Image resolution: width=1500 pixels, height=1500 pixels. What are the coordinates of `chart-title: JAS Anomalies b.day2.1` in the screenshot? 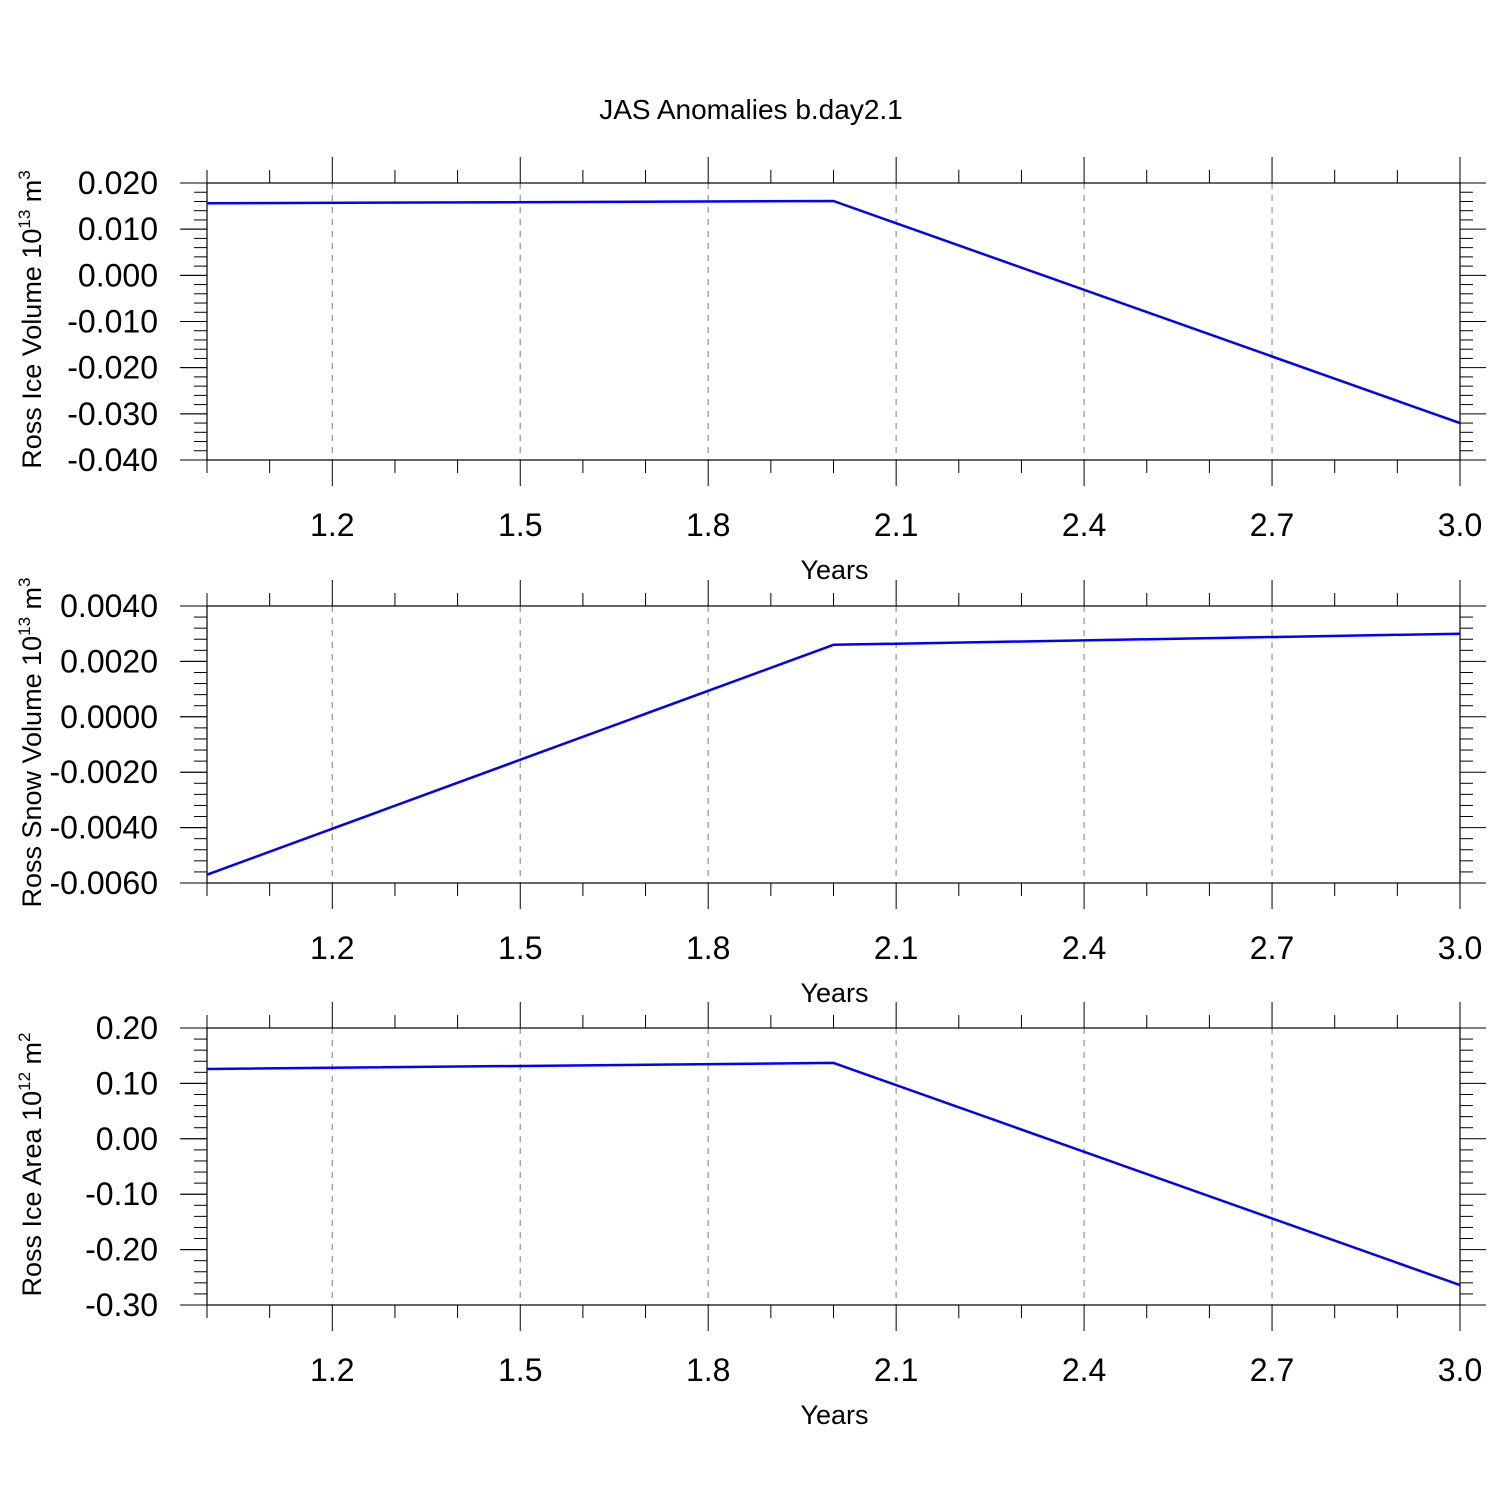 It's located at (751, 109).